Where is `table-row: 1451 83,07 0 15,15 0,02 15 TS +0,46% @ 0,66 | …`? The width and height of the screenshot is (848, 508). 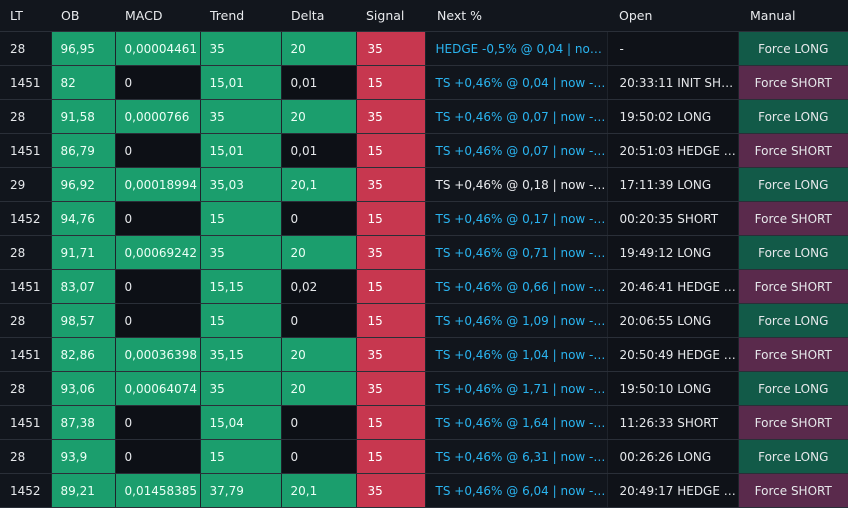 table-row: 1451 83,07 0 15,15 0,02 15 TS +0,46% @ 0,66 | … is located at coordinates (424, 286).